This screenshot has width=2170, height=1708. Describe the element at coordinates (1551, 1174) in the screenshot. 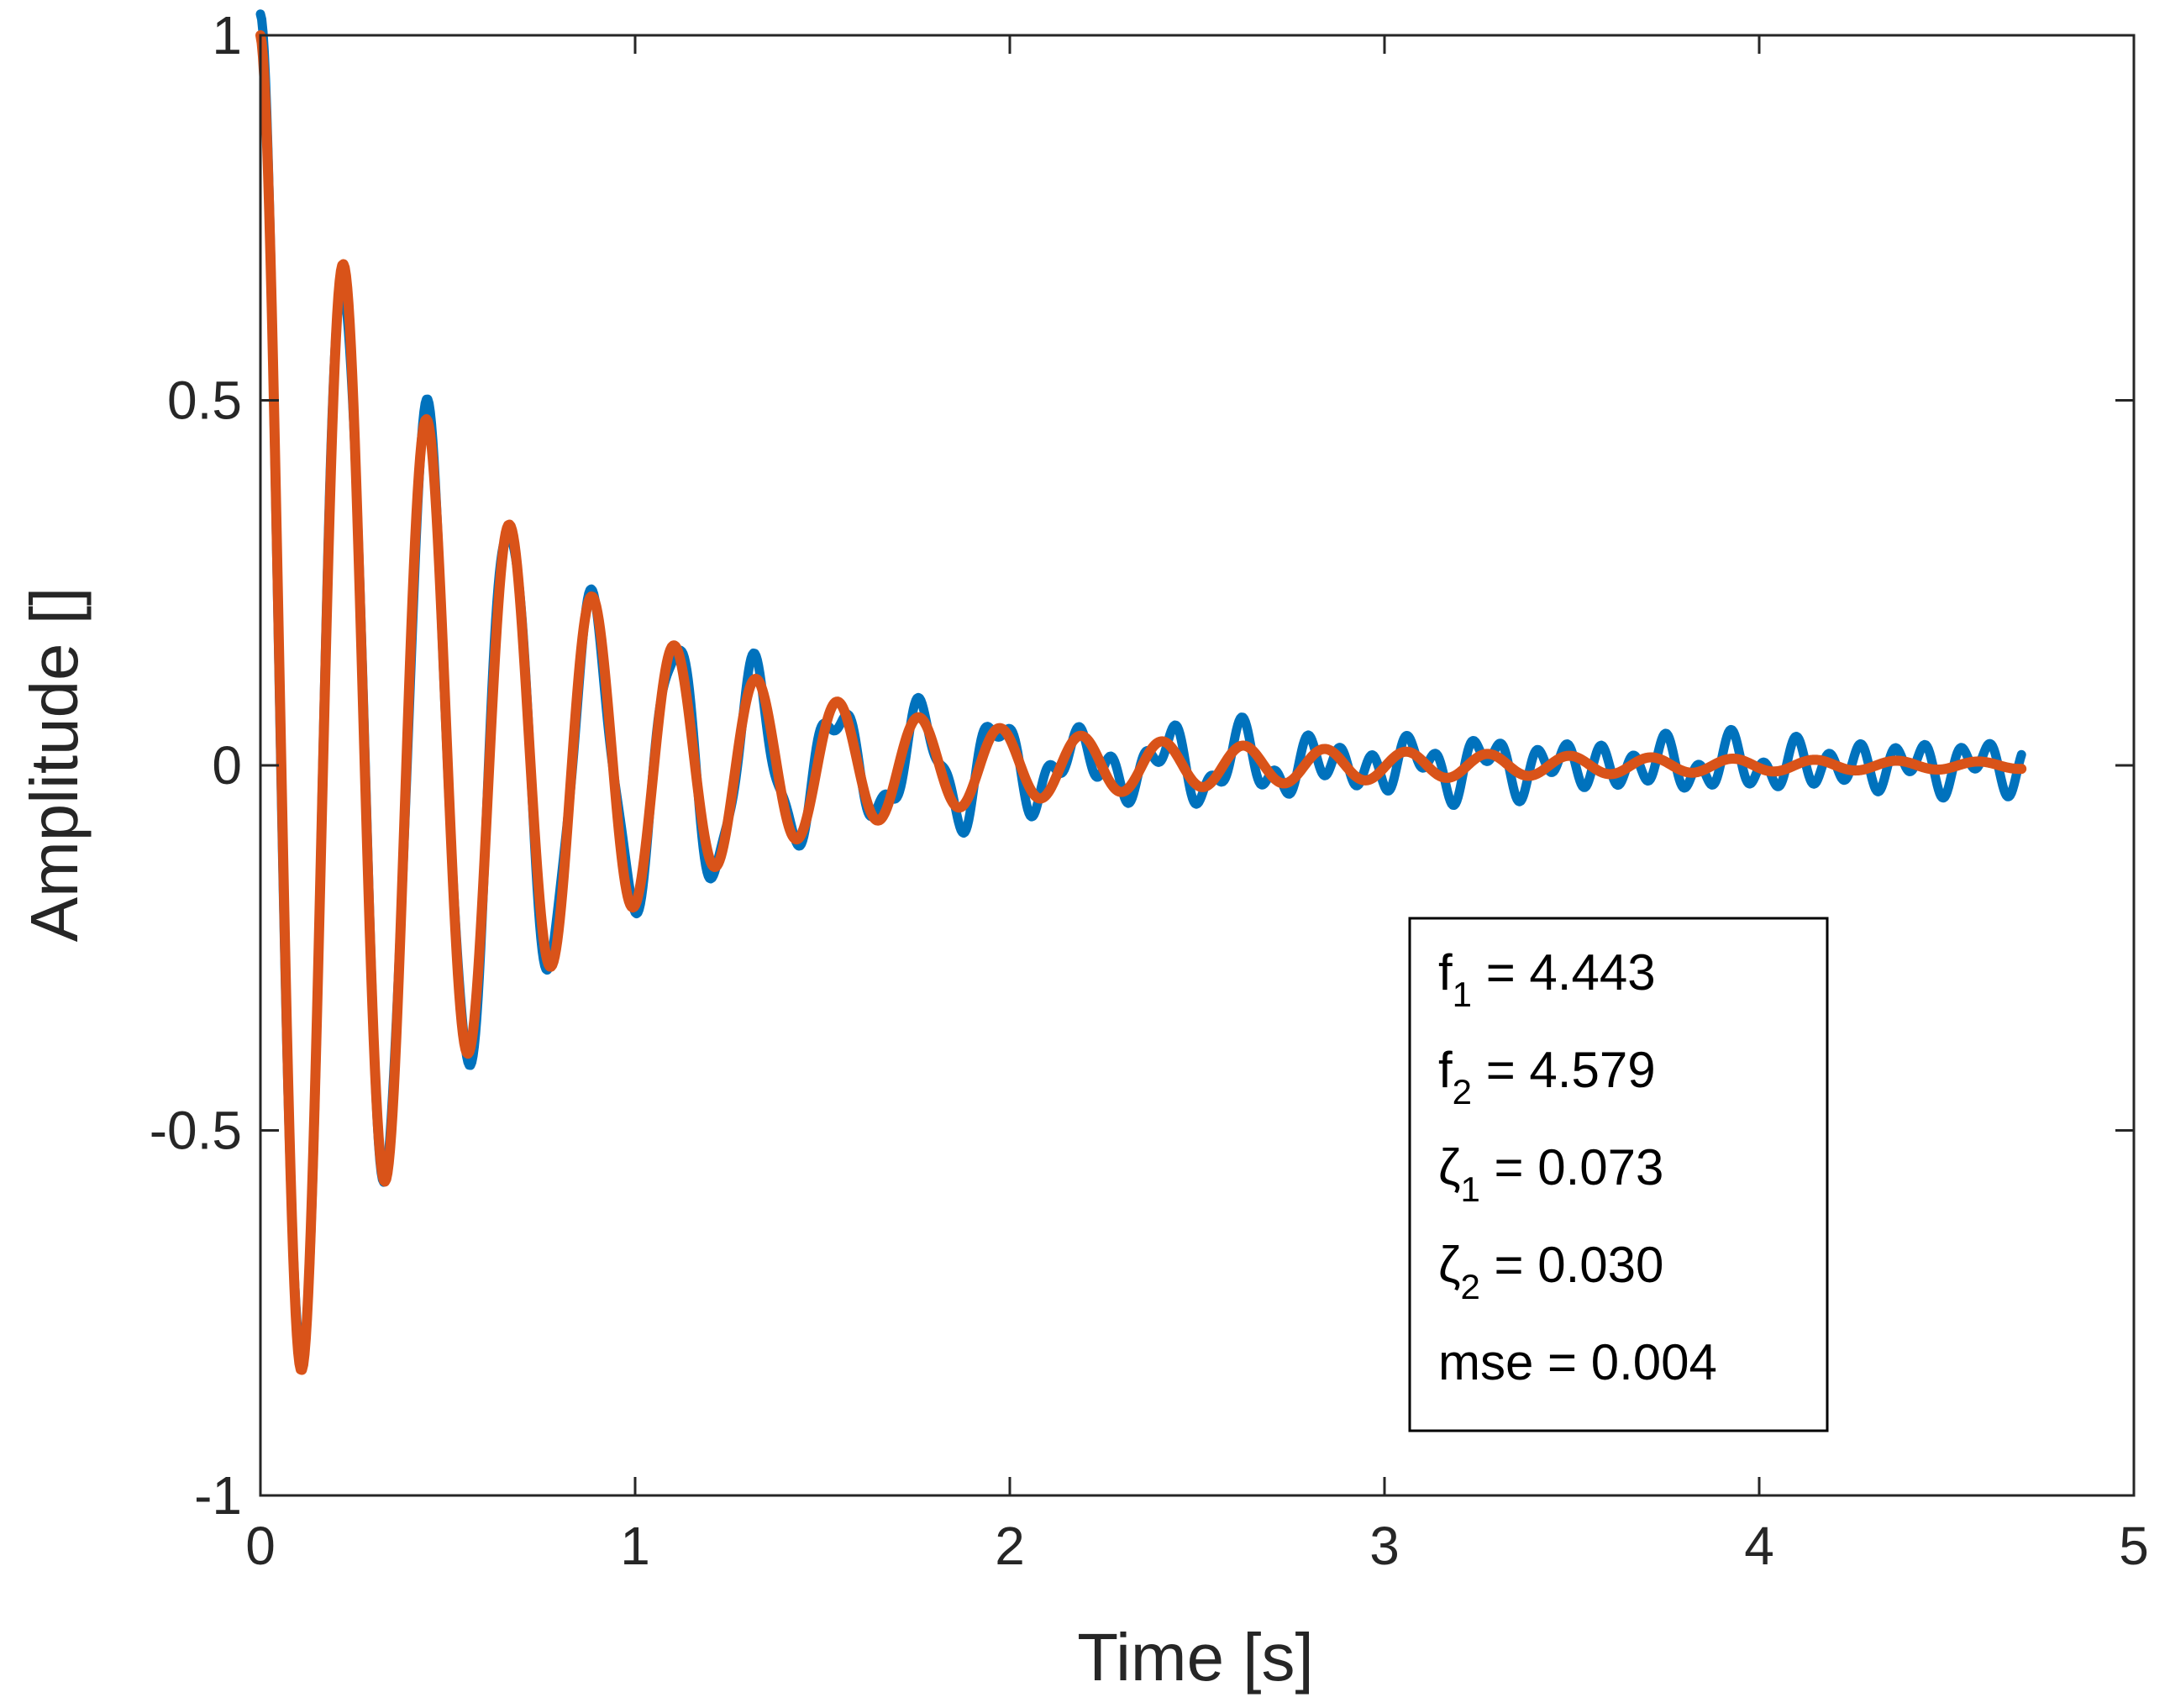

I see `annotation-line: ζ1 = 0.073` at that location.